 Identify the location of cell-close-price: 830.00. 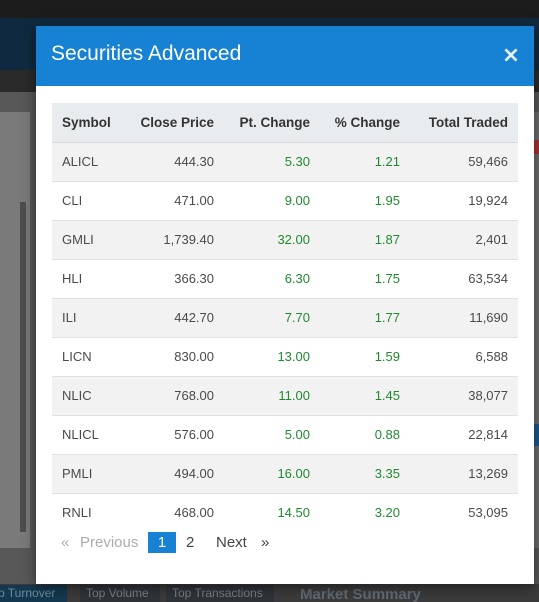
(176, 356).